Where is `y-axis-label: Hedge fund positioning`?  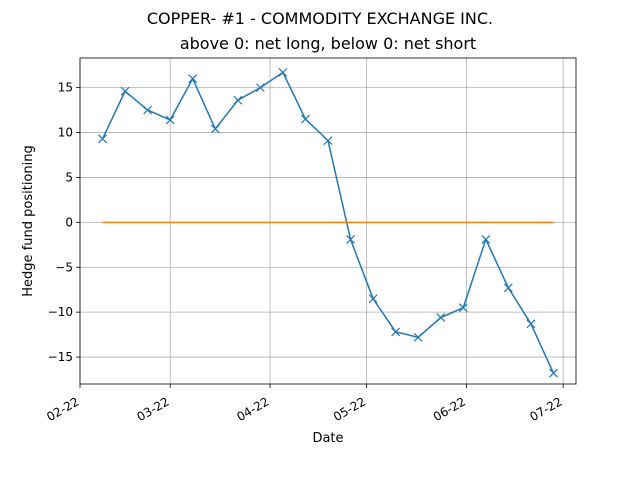
y-axis-label: Hedge fund positioning is located at coordinates (28, 220).